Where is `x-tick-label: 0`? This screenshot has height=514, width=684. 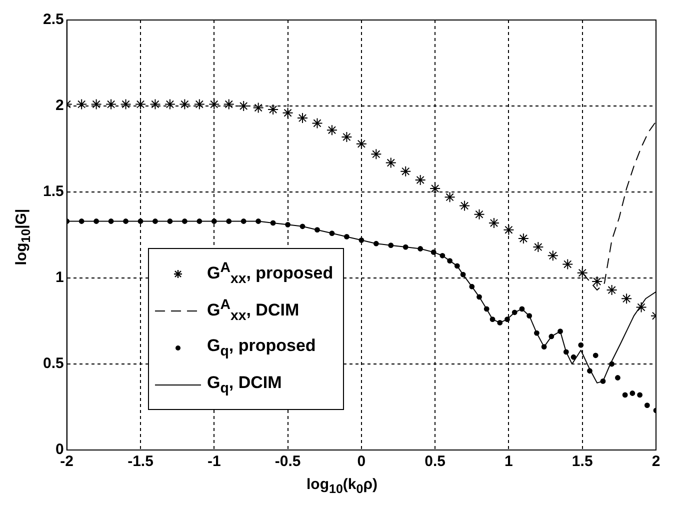
x-tick-label: 0 is located at coordinates (361, 461).